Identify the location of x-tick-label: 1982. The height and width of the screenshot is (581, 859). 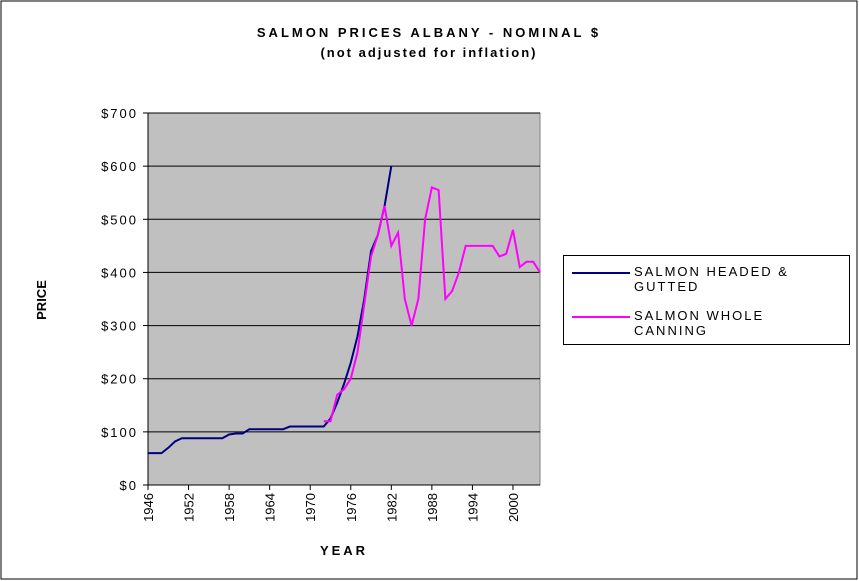
(391, 507).